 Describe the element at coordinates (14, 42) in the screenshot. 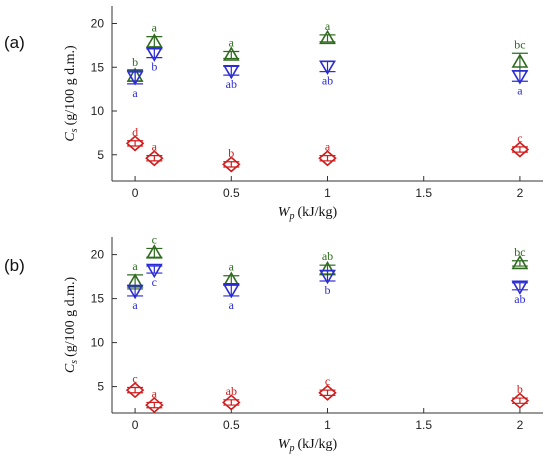

I see `panel-label: (a)` at that location.